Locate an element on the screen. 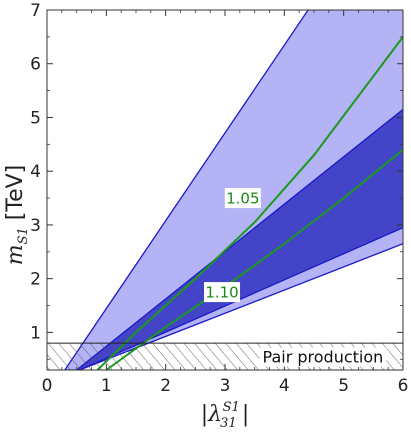 This screenshot has height=434, width=411. x-axis-title: |λ31S1| is located at coordinates (225, 415).